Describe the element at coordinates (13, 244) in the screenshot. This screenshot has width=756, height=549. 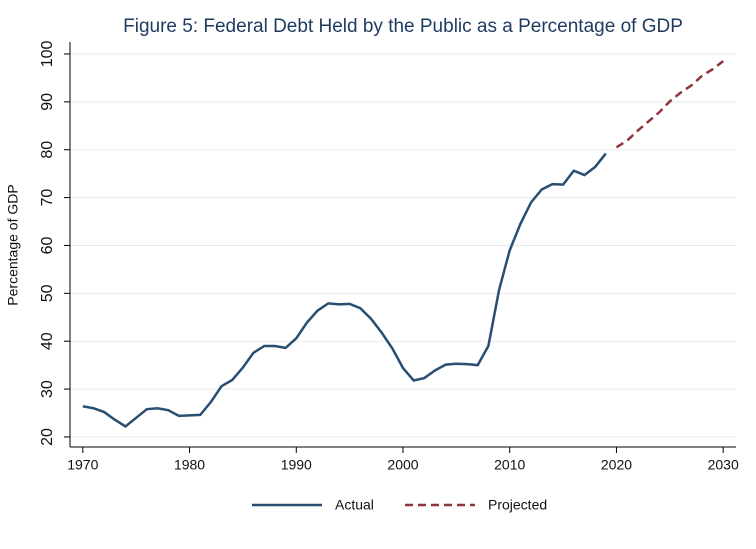
I see `y-axis-label: Percentage of GDP` at that location.